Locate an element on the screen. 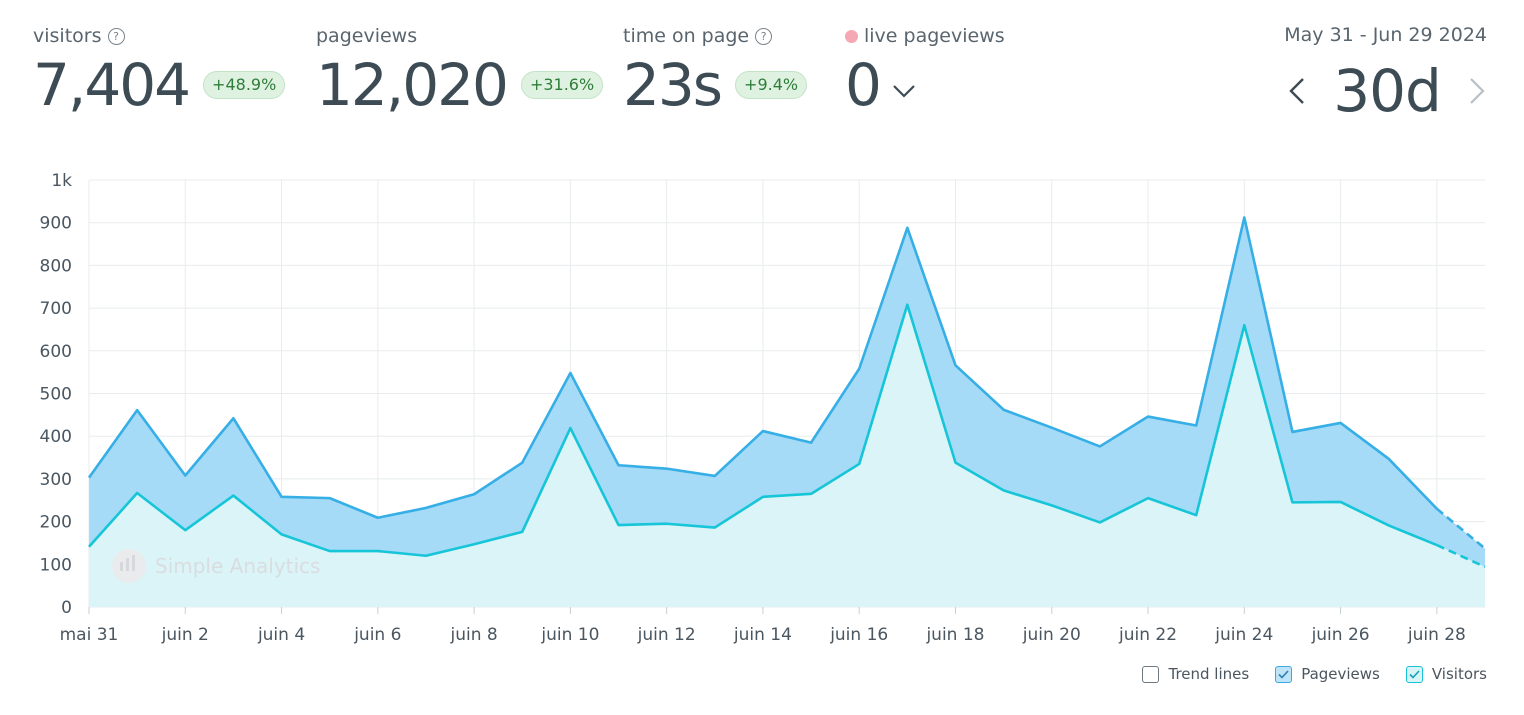 The height and width of the screenshot is (715, 1524). x-tick-label: mai 31 is located at coordinates (89, 635).